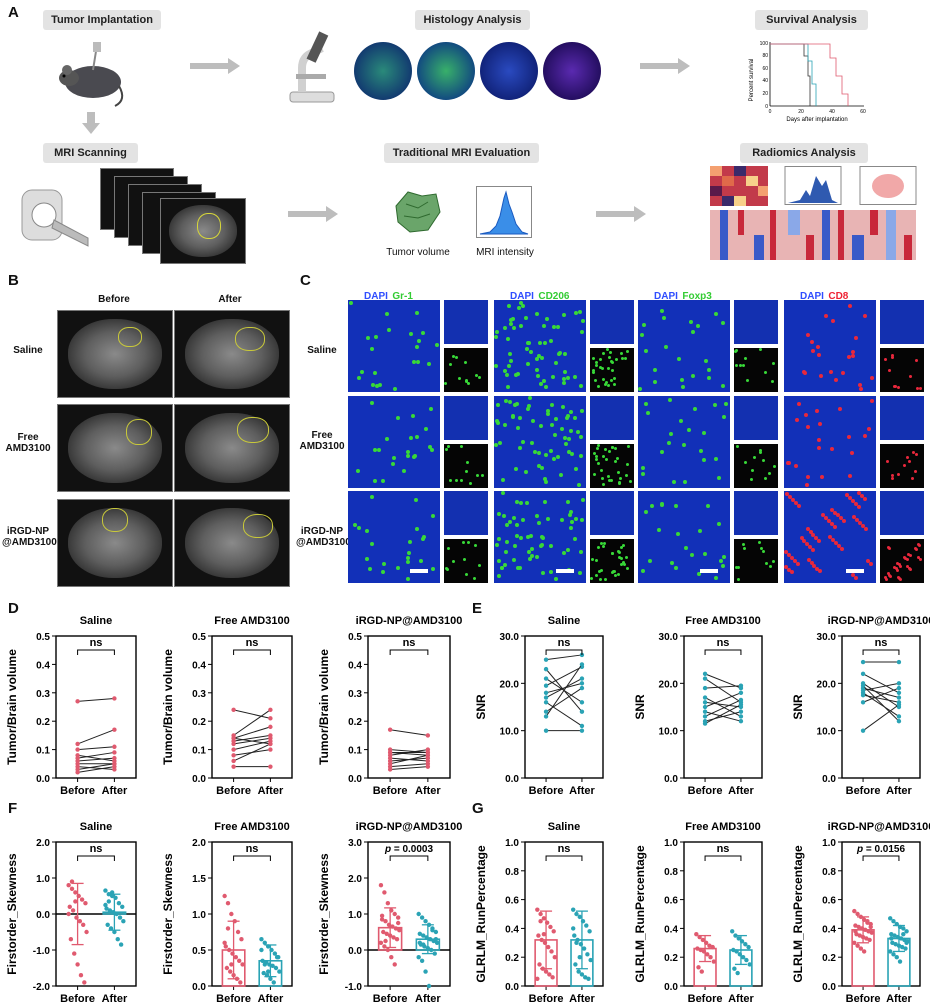 This screenshot has height=1006, width=930. Describe the element at coordinates (355, 637) in the screenshot. I see `ytick-label: 0.5` at that location.